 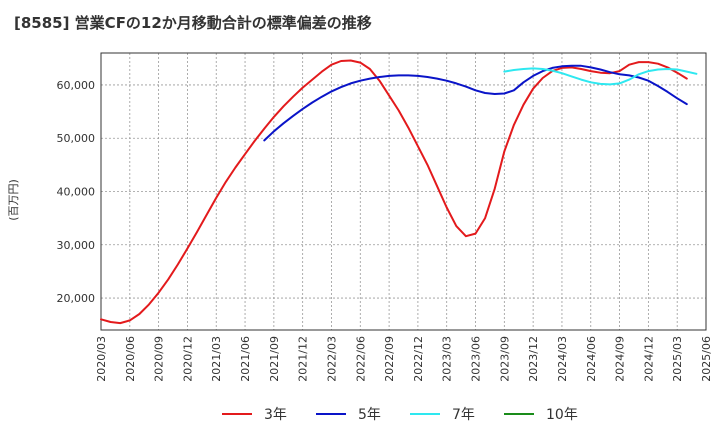 I want to click on x-tick-label: 2025/03, so click(x=677, y=359).